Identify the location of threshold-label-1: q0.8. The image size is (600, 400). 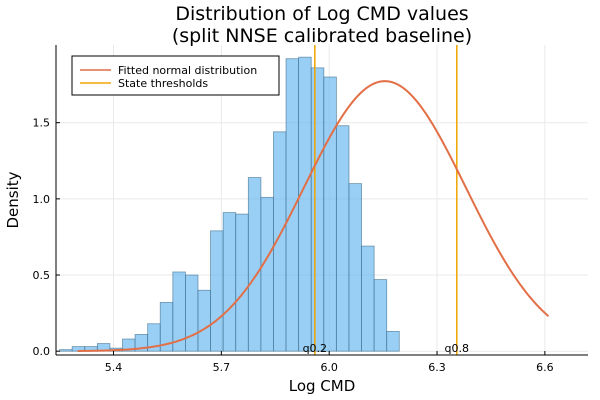
(457, 348).